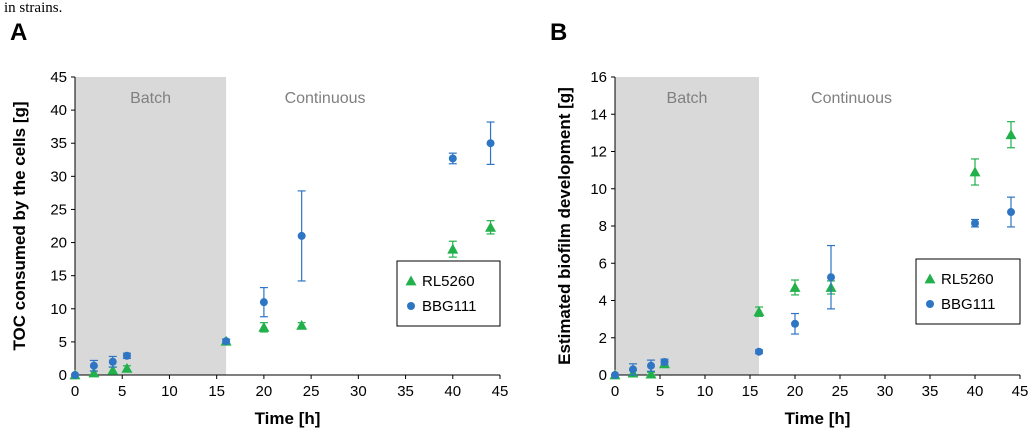 This screenshot has height=435, width=1034. I want to click on panel-label: A, so click(18, 32).